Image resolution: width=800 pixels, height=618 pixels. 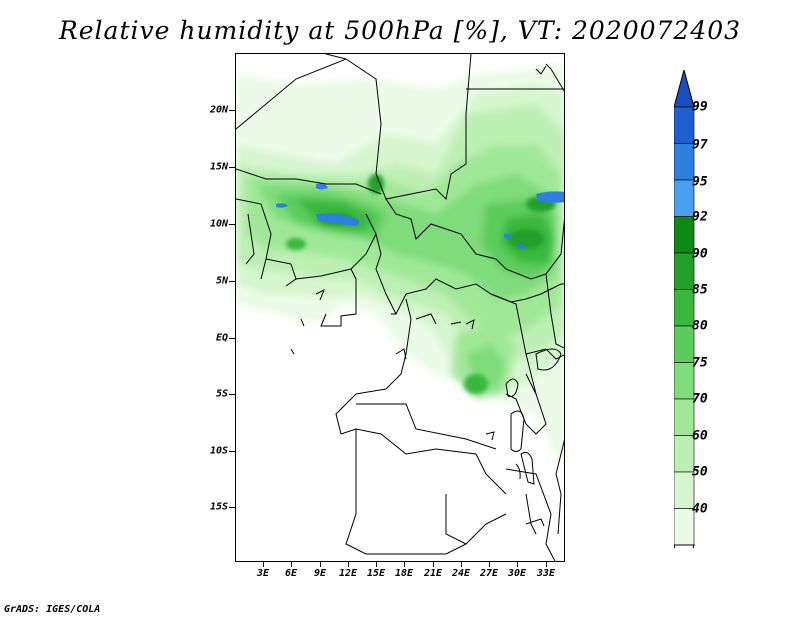 What do you see at coordinates (218, 224) in the screenshot?
I see `y-tick-label: 10N` at bounding box center [218, 224].